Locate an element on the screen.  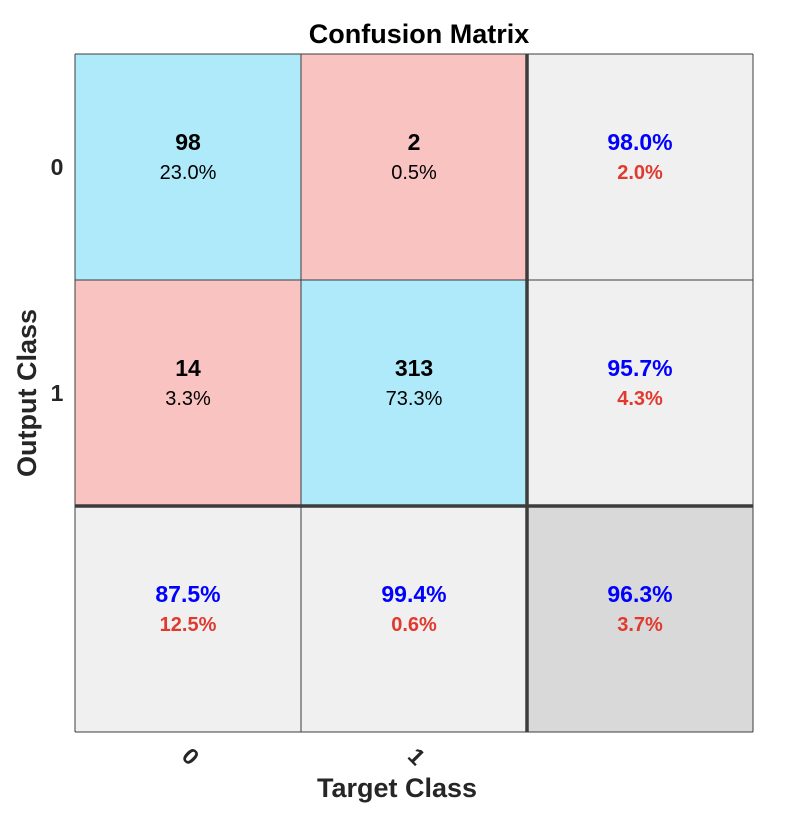
summary-correct-percent: 87.5% is located at coordinates (187, 594).